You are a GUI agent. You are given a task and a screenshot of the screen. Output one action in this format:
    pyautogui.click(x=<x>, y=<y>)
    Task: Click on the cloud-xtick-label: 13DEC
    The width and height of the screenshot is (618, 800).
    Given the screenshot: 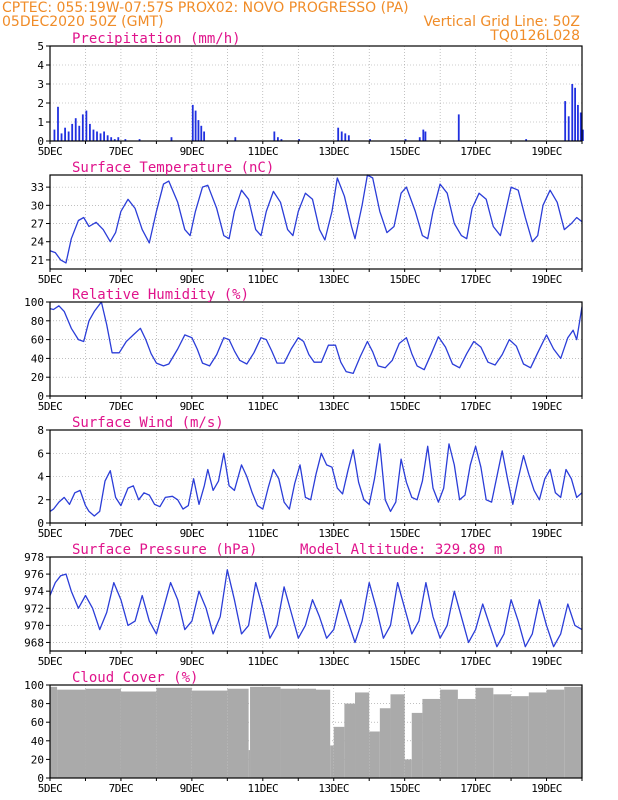 What is the action you would take?
    pyautogui.click(x=333, y=788)
    